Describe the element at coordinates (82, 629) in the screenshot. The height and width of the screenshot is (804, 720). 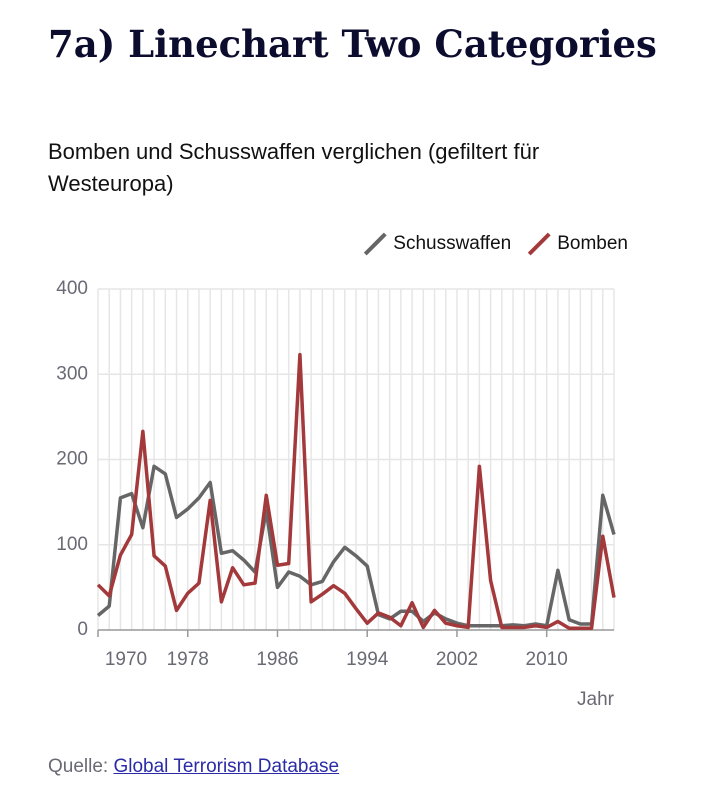
I see `y-tick-label: 0` at that location.